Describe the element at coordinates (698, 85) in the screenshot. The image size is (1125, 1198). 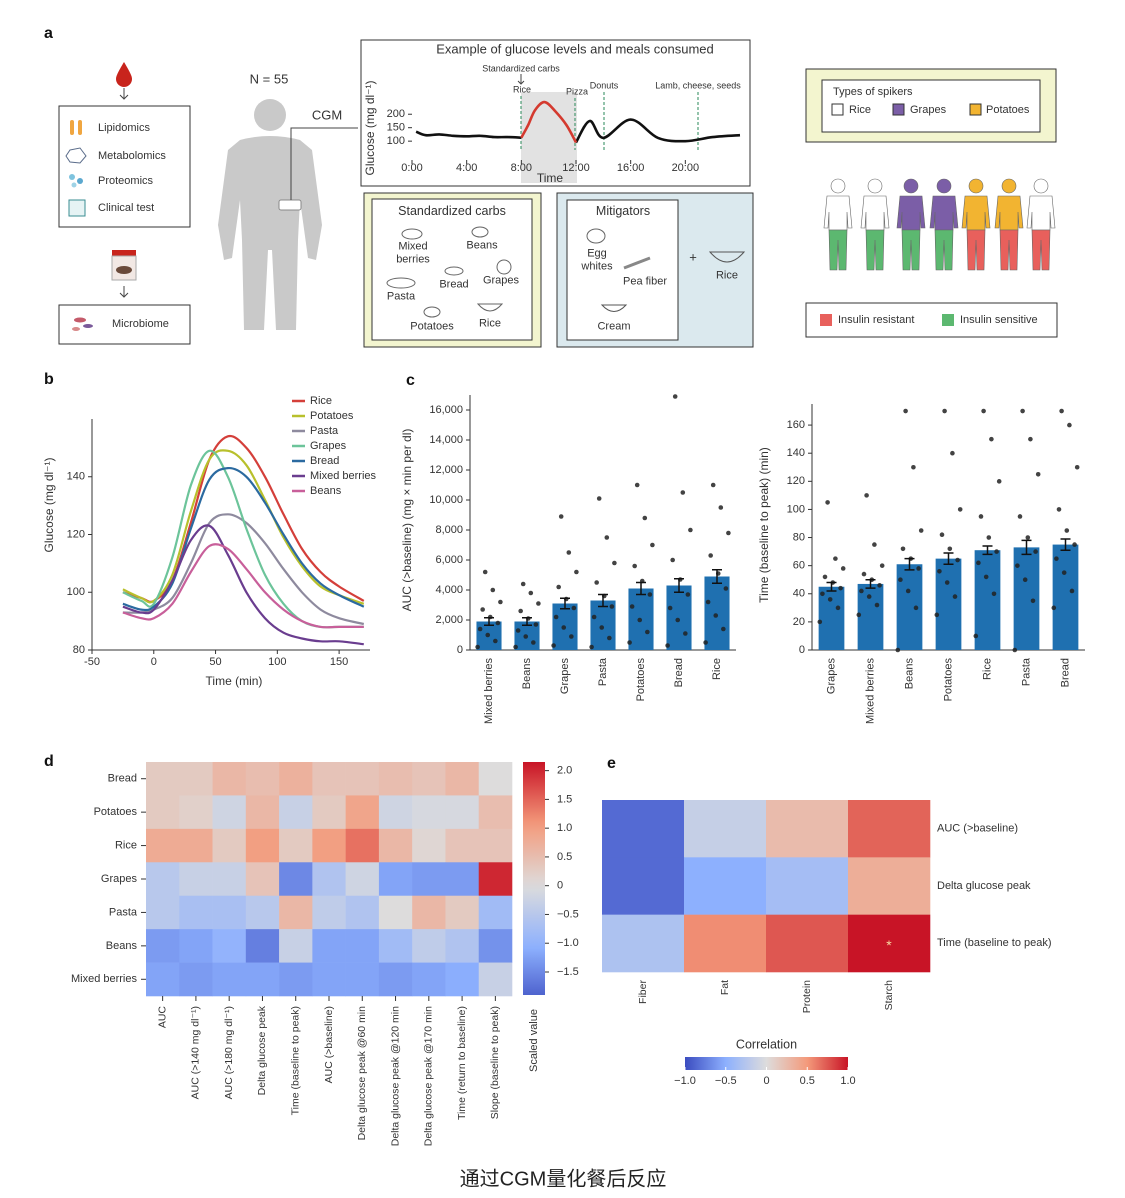
I see `annotation: Lamb, cheese, seeds` at that location.